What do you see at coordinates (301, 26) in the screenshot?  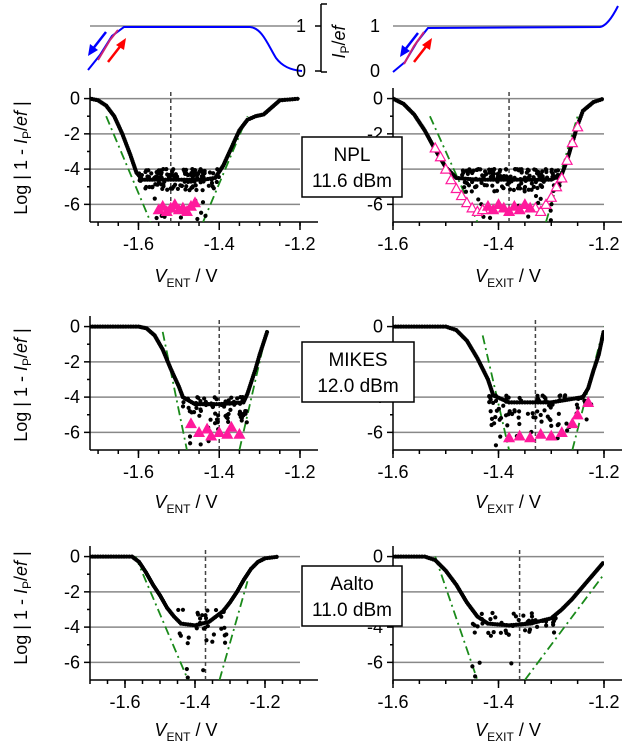 I see `top-tick-1-left: 1` at bounding box center [301, 26].